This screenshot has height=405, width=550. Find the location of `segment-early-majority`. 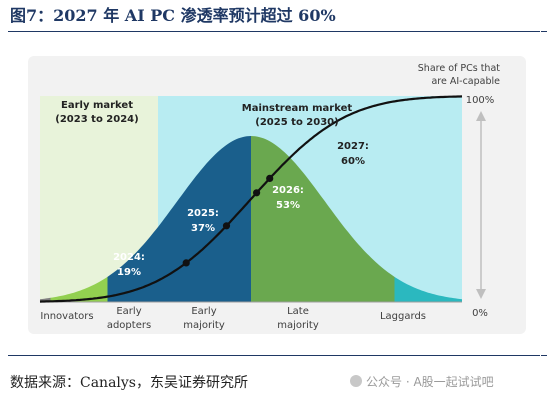

segment-early-majority is located at coordinates (179, 219).